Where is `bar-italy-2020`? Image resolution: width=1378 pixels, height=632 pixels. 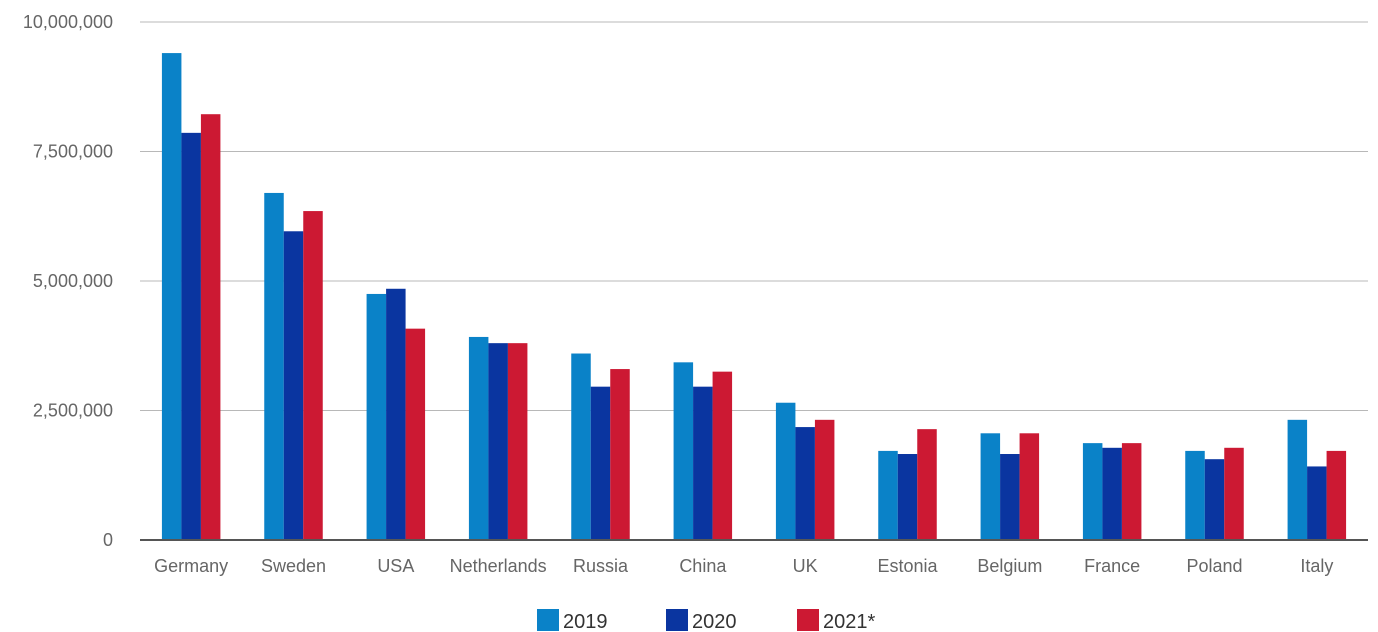
bar-italy-2020 is located at coordinates (1317, 503).